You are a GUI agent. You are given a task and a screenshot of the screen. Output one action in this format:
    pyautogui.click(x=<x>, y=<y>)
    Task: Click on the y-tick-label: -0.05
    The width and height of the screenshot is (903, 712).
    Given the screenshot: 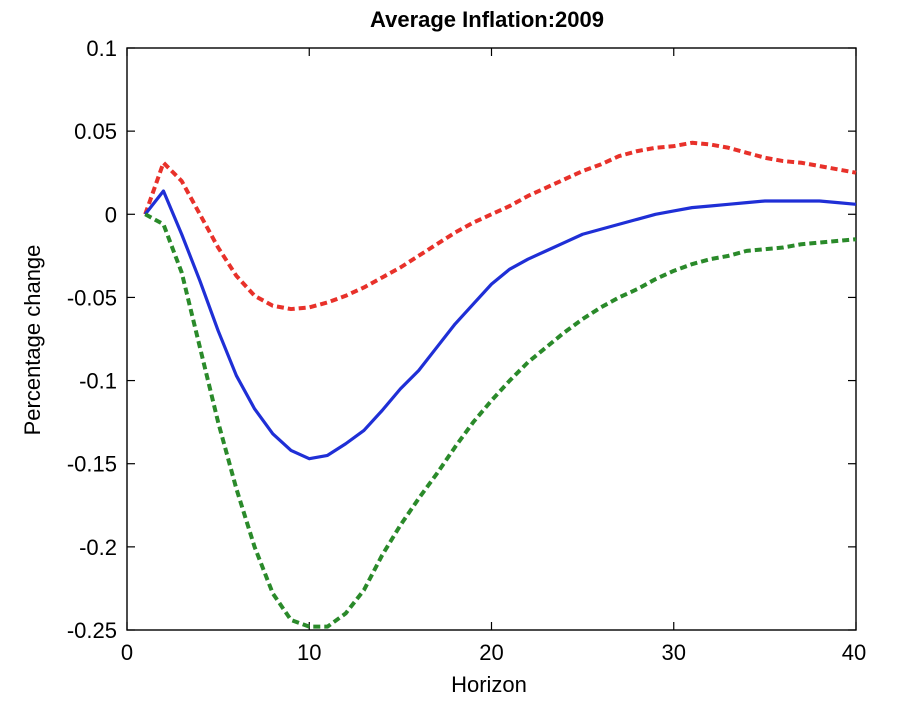 What is the action you would take?
    pyautogui.click(x=92, y=297)
    